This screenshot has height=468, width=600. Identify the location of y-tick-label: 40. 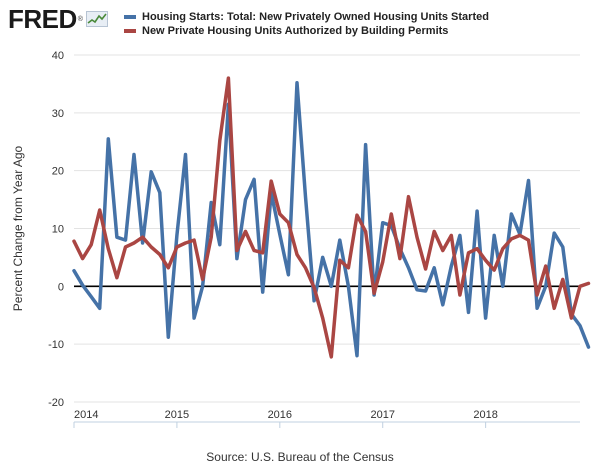
(58, 56).